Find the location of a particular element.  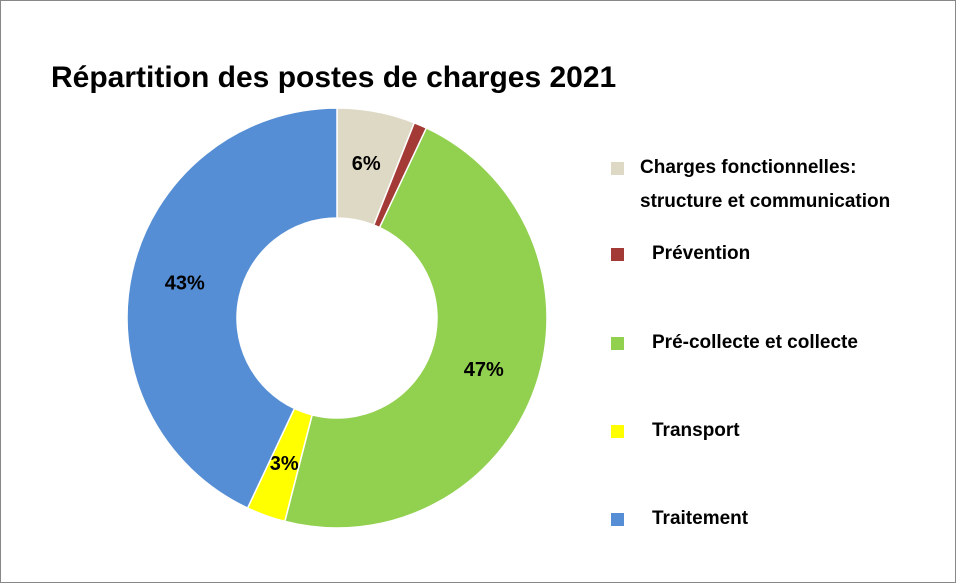

data-label: 3% is located at coordinates (284, 464).